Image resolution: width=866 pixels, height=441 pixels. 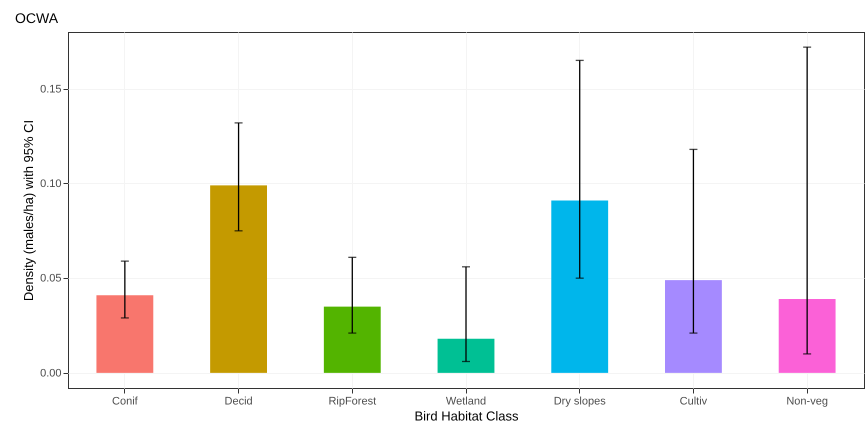 What do you see at coordinates (51, 278) in the screenshot?
I see `y-tick-label: 0.05` at bounding box center [51, 278].